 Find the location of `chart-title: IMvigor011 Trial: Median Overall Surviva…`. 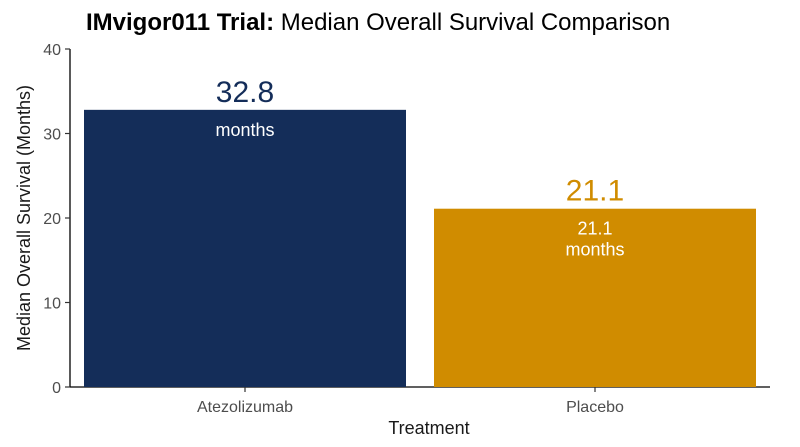

chart-title: IMvigor011 Trial: Median Overall Surviva… is located at coordinates (378, 22).